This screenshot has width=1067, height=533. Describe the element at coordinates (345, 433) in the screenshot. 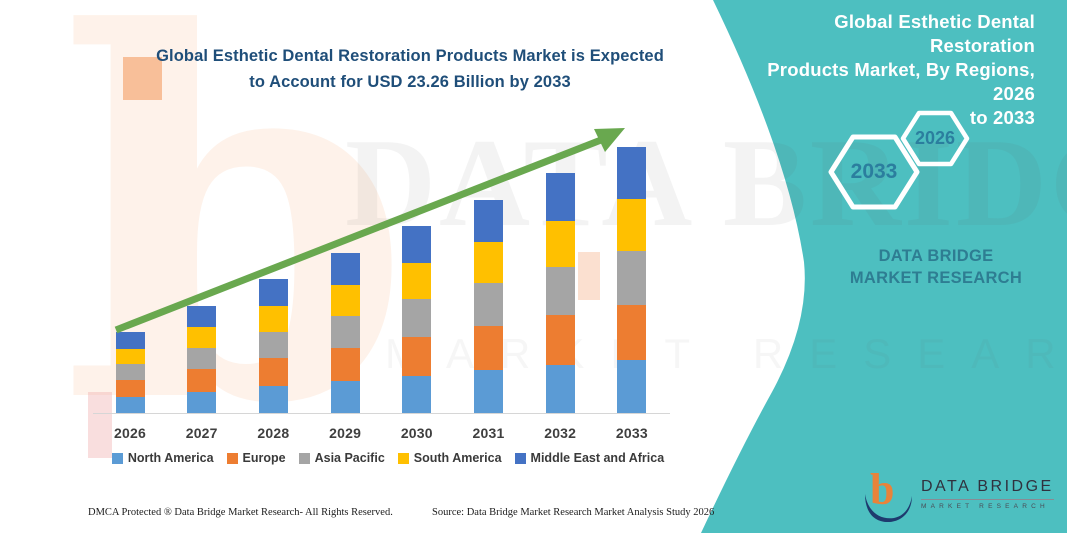

I see `x-axis-label-2029: 2029` at that location.